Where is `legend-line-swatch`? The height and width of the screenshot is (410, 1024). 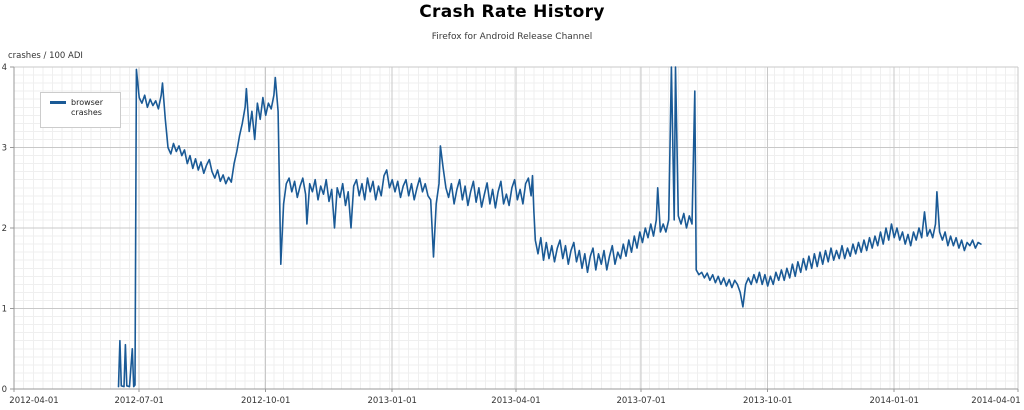 legend-line-swatch is located at coordinates (58, 102).